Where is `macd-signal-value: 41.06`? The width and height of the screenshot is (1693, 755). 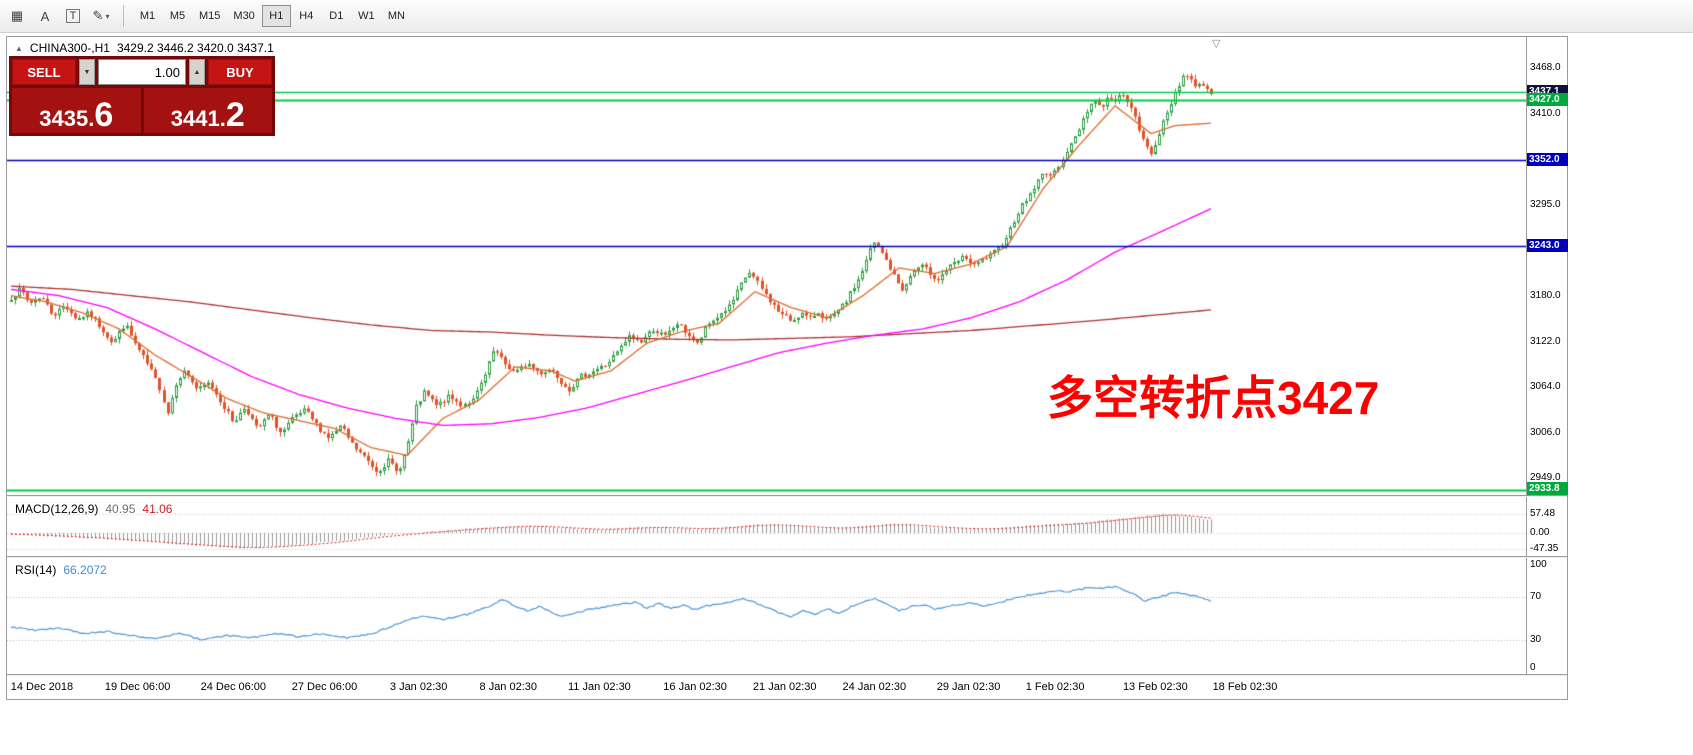 macd-signal-value: 41.06 is located at coordinates (157, 509).